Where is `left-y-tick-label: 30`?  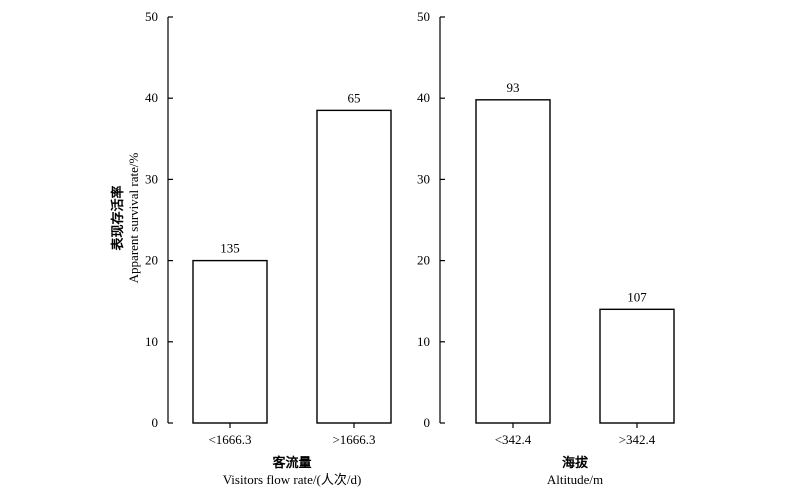
left-y-tick-label: 30 is located at coordinates (151, 178).